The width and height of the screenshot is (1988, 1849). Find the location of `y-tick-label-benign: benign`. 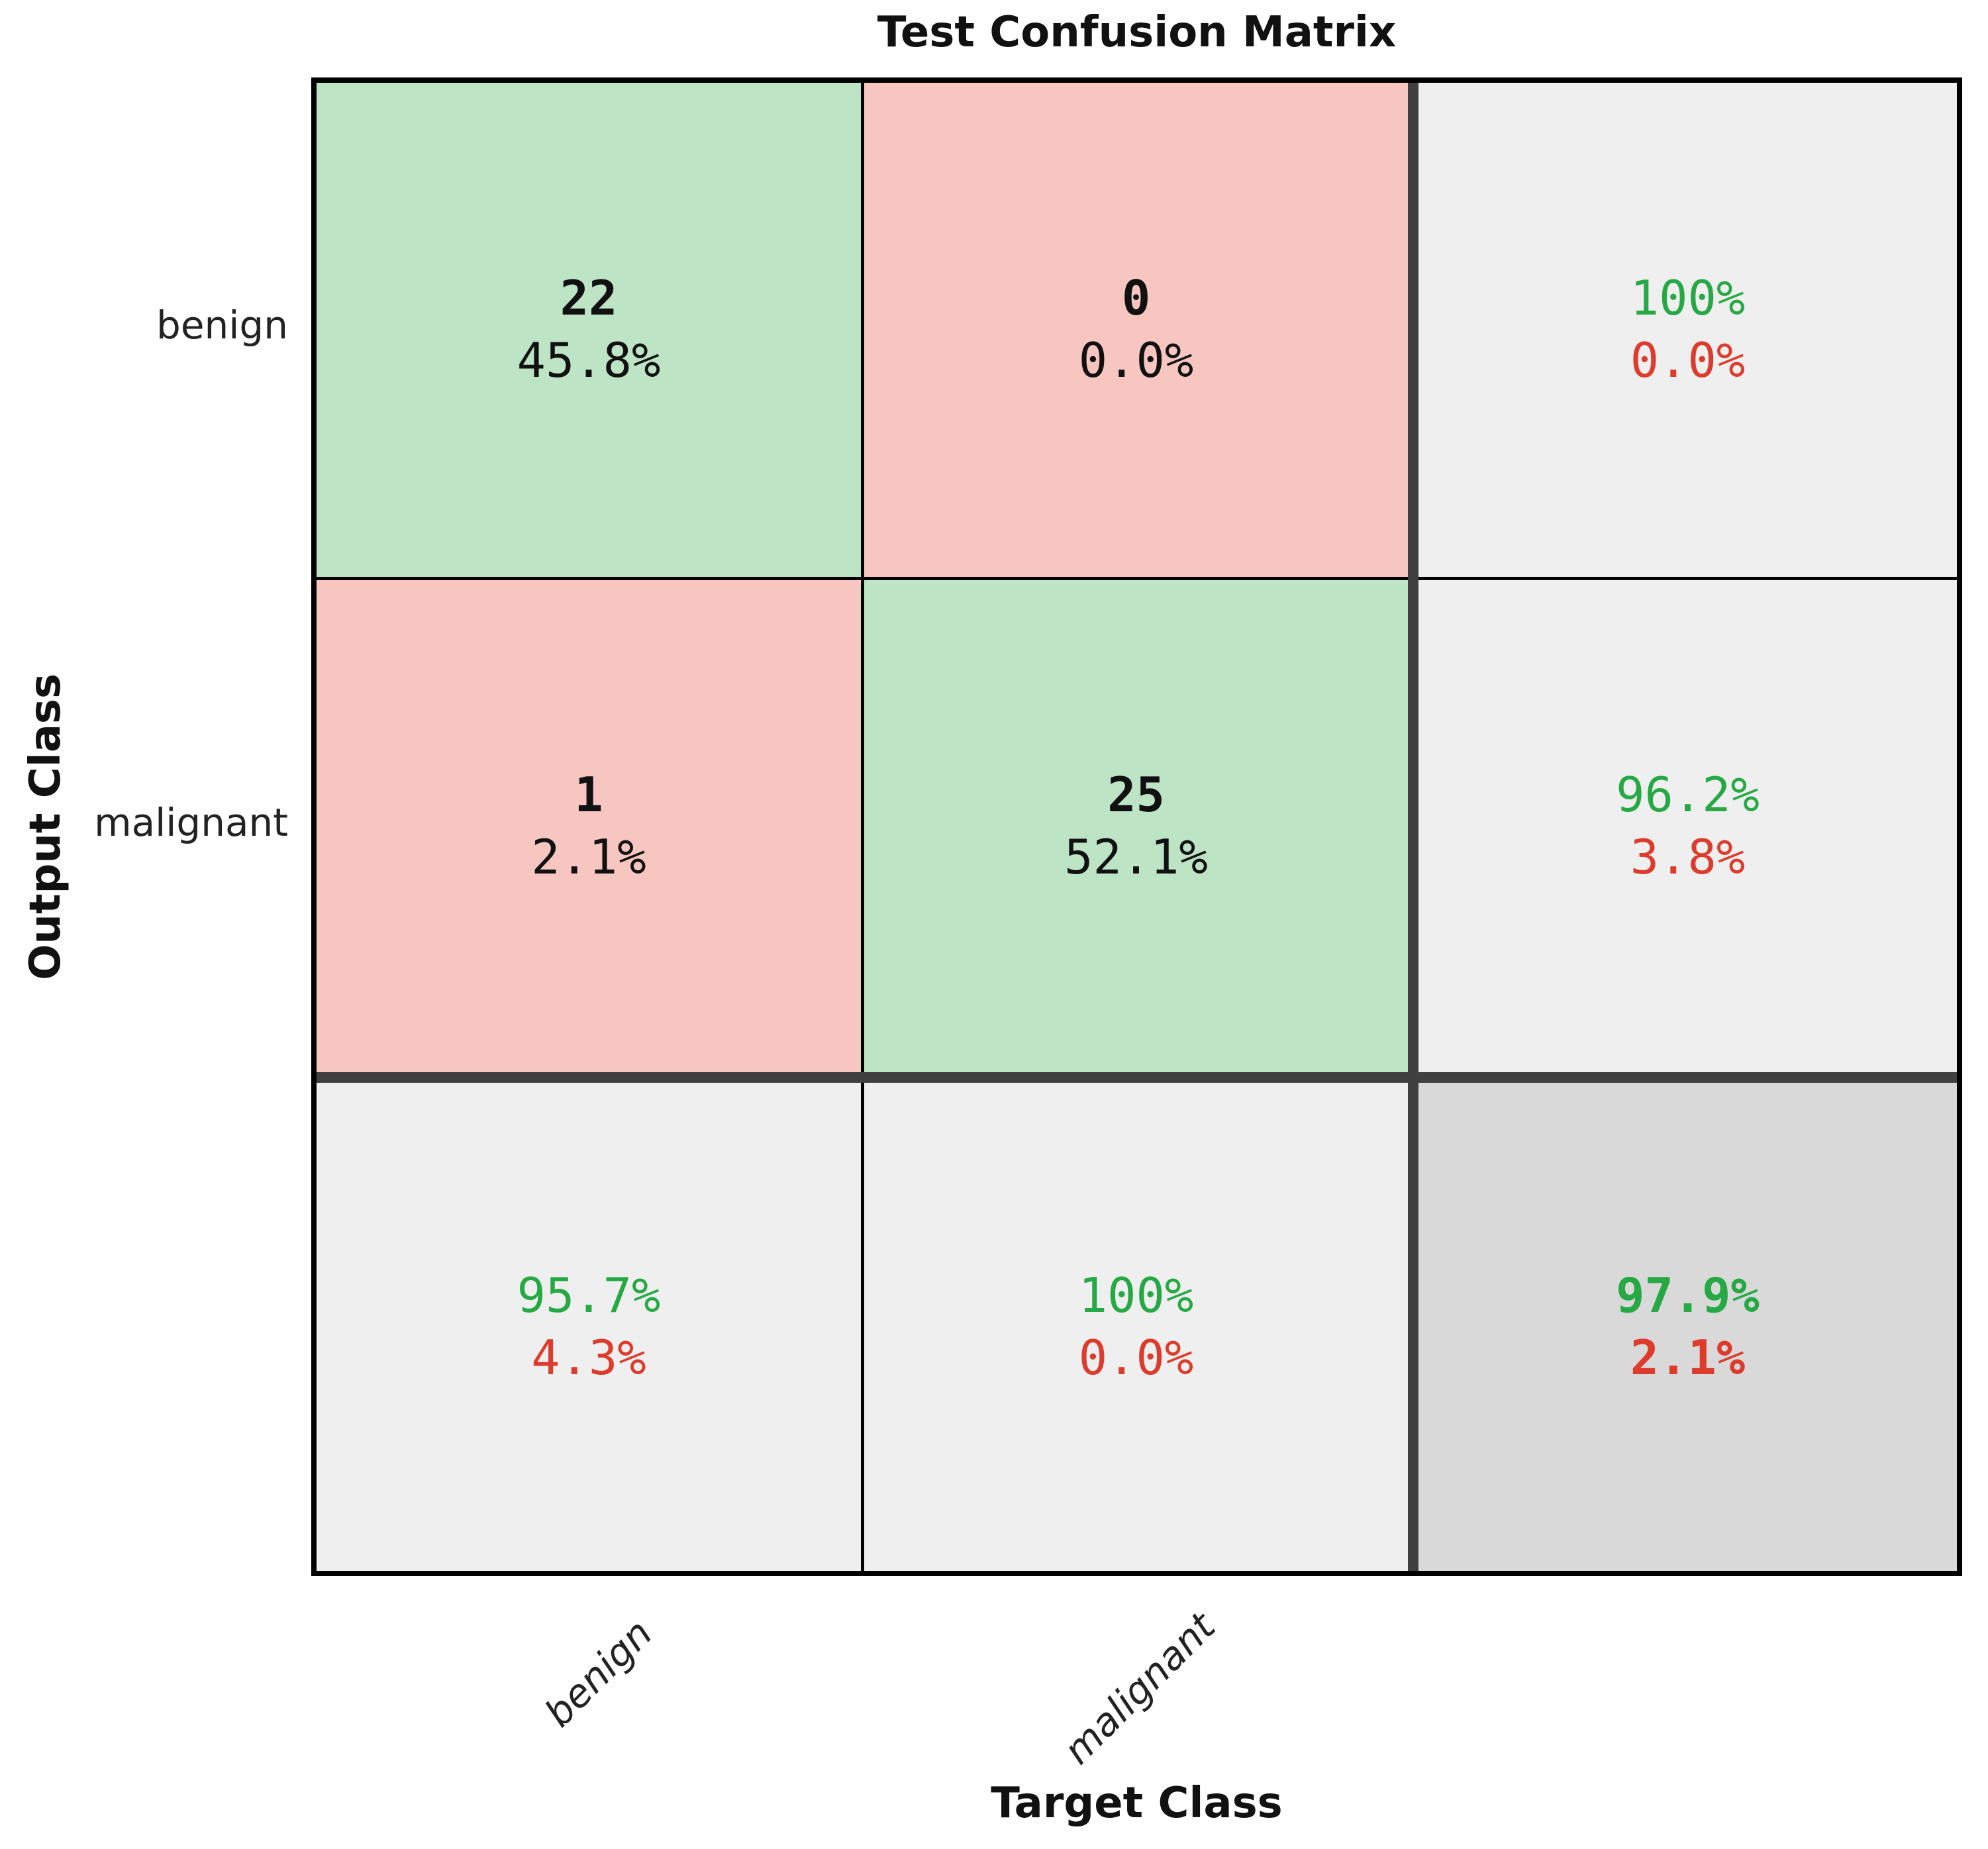

y-tick-label-benign: benign is located at coordinates (222, 325).